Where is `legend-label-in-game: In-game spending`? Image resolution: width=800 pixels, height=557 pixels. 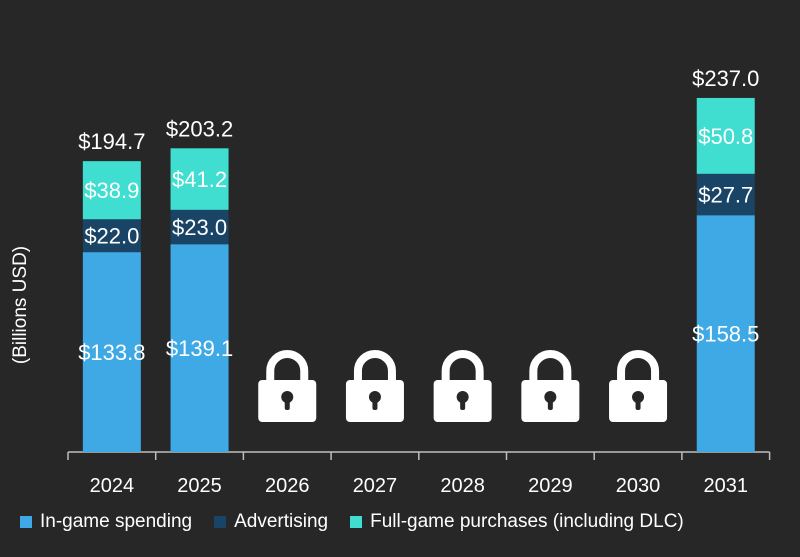 legend-label-in-game: In-game spending is located at coordinates (116, 521).